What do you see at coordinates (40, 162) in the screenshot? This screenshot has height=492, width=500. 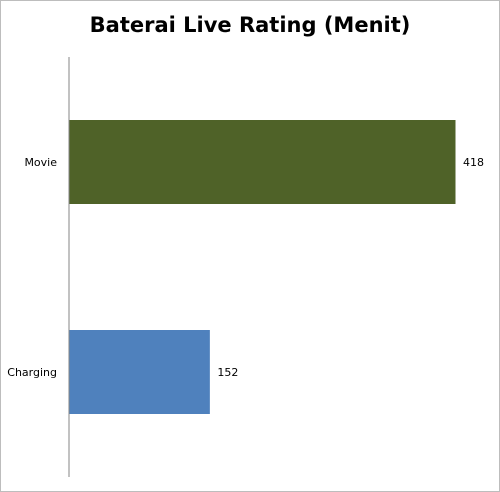 I see `category-label-movie: Movie` at bounding box center [40, 162].